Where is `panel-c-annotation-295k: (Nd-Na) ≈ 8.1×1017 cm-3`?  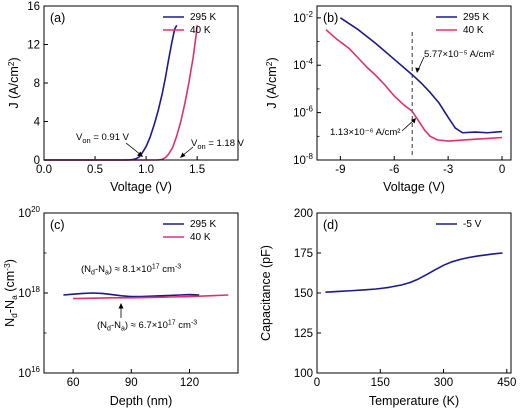
panel-c-annotation-295k: (Nd-Na) ≈ 8.1×1017 cm-3 is located at coordinates (131, 270).